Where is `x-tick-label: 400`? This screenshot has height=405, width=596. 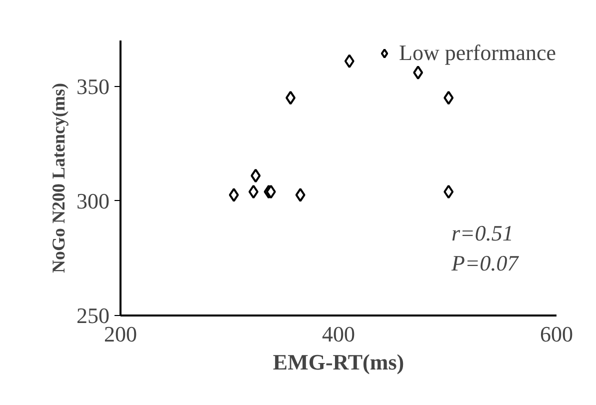 x-tick-label: 400 is located at coordinates (338, 334).